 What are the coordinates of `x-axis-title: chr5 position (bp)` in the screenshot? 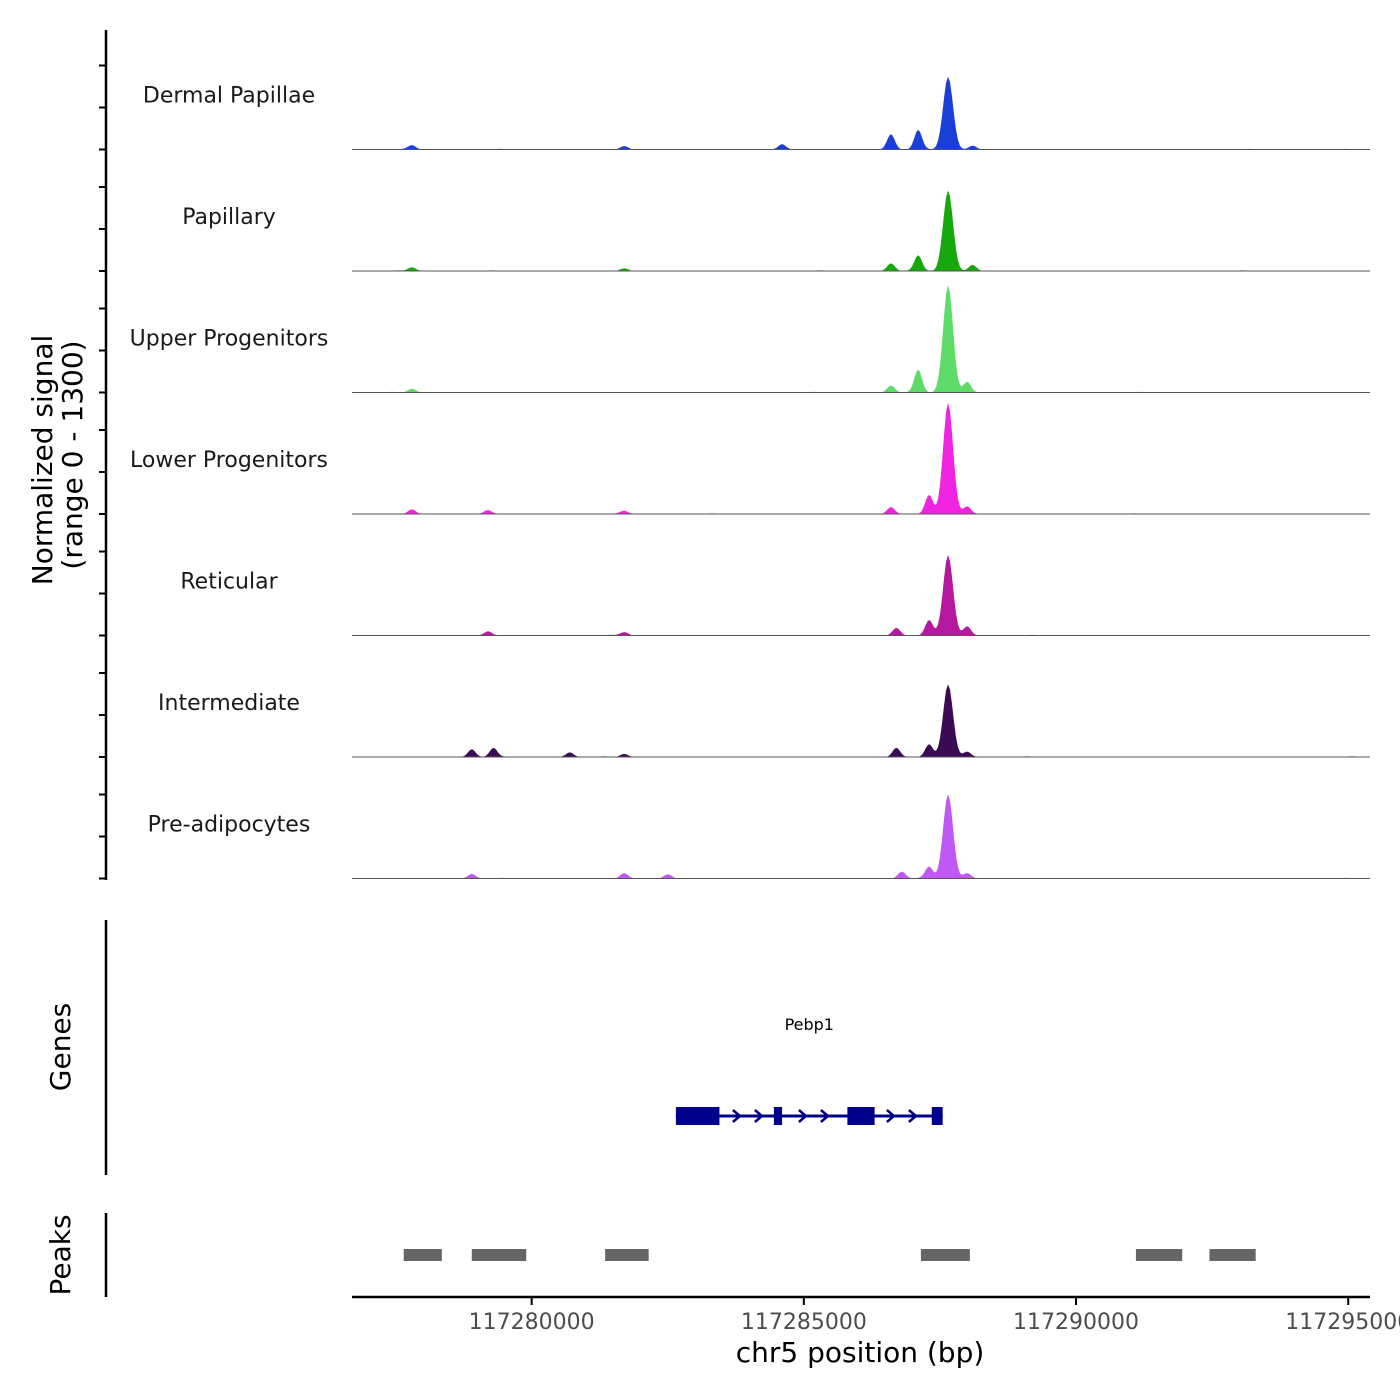 It's located at (860, 1352).